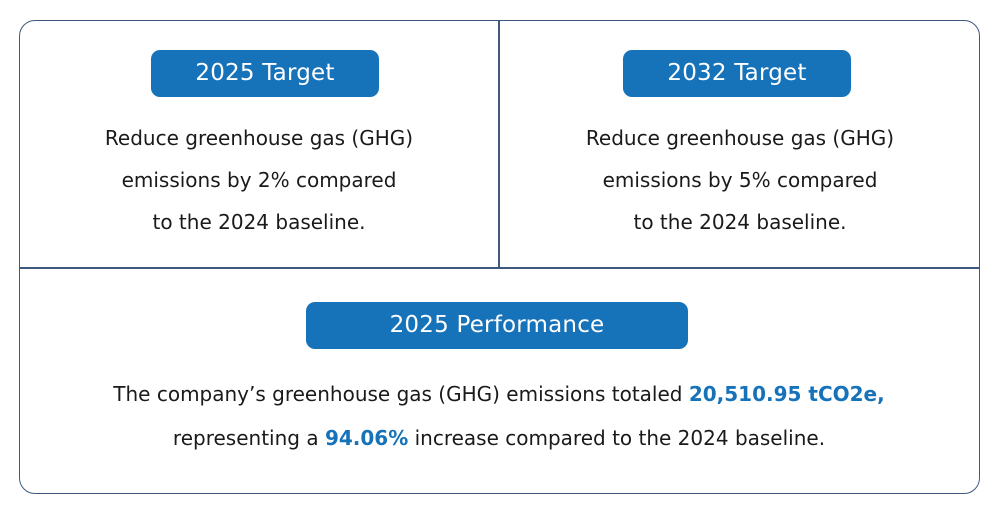  Describe the element at coordinates (497, 325) in the screenshot. I see `performance-2025-heading: 2025 Performance` at that location.